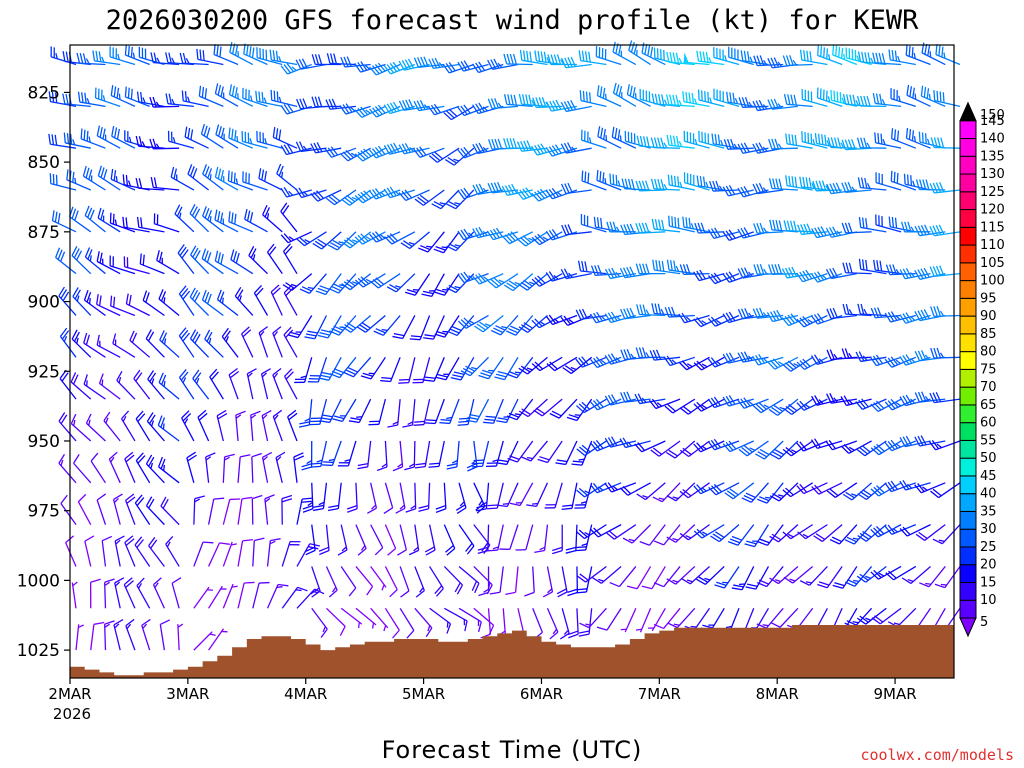 Image resolution: width=1024 pixels, height=768 pixels. What do you see at coordinates (44, 442) in the screenshot?
I see `y-tick-label: 950` at bounding box center [44, 442].